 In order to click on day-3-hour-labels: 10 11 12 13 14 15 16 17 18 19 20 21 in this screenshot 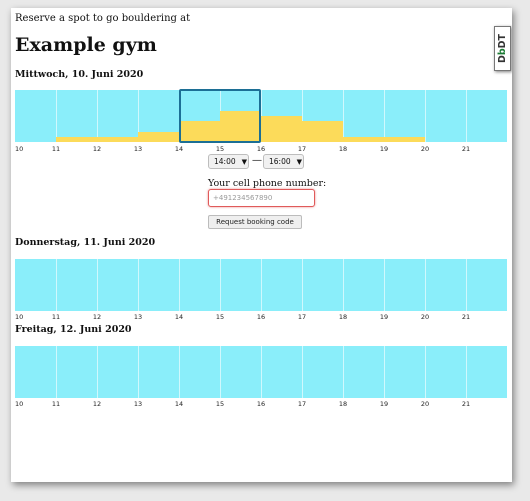, I will do `click(261, 405)`.